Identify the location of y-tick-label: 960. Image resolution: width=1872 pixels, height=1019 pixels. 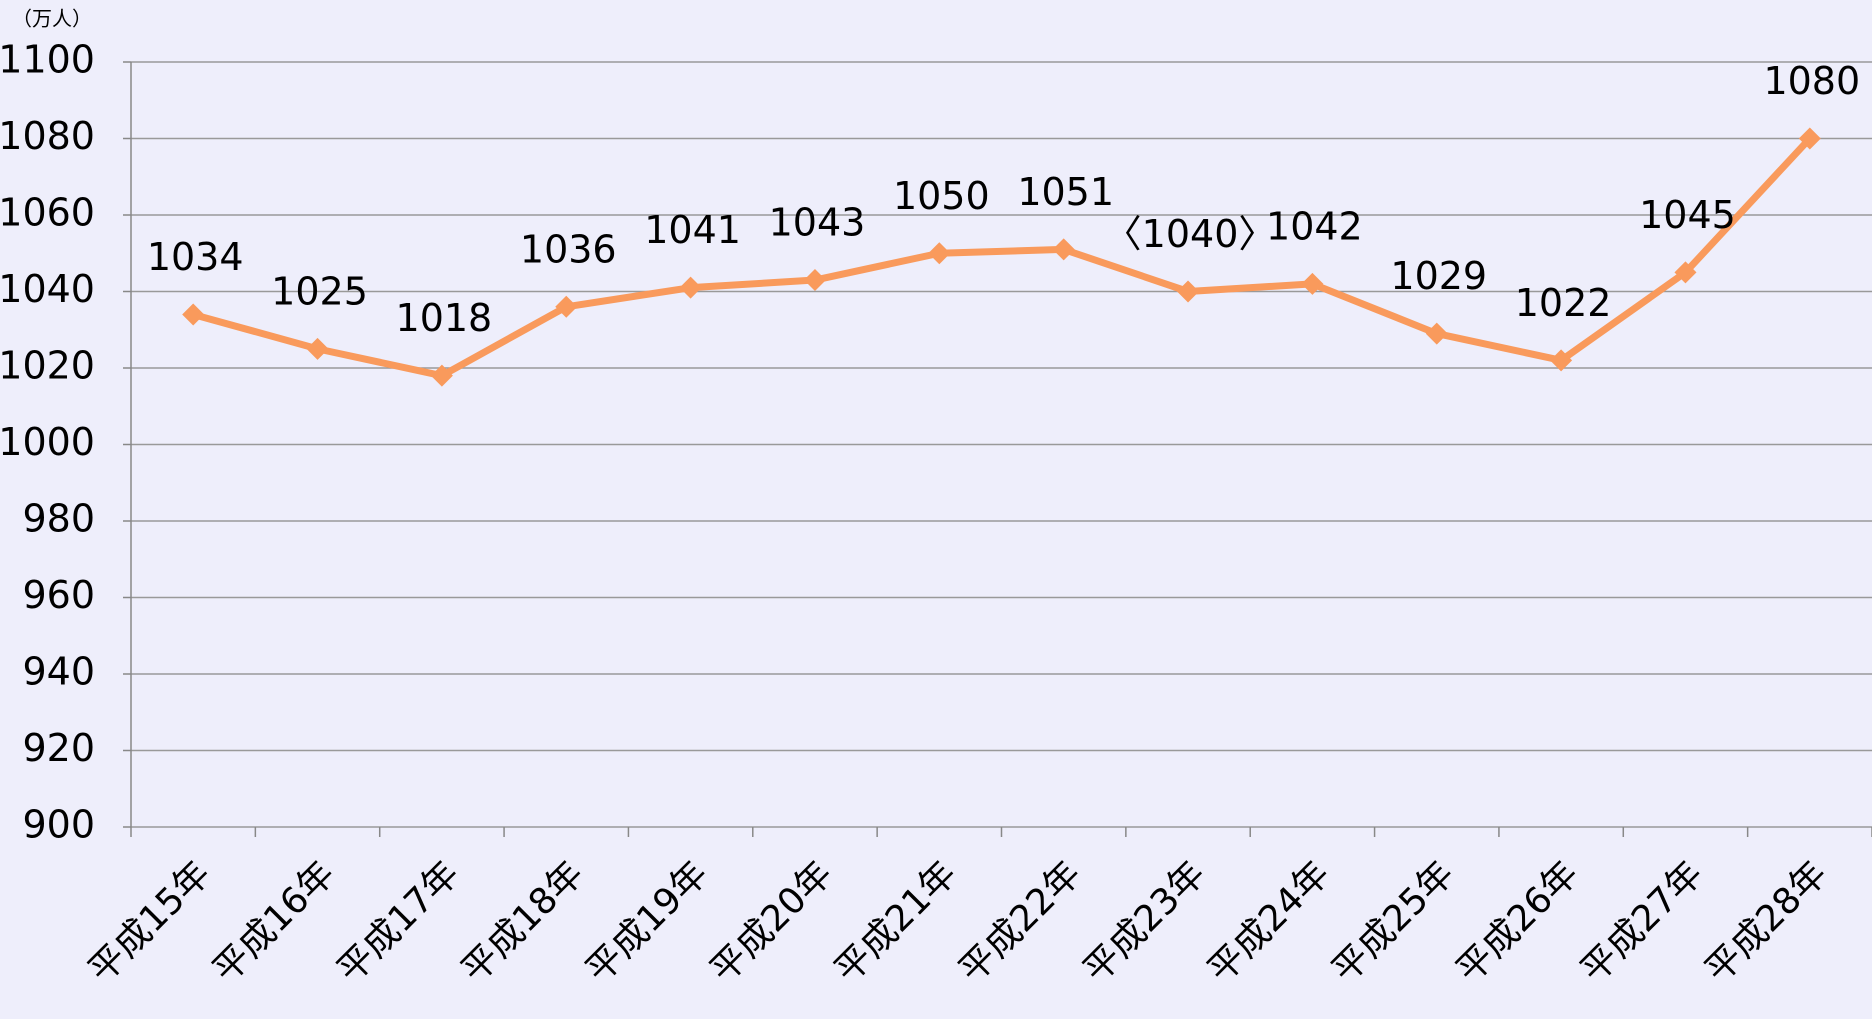
(58, 595).